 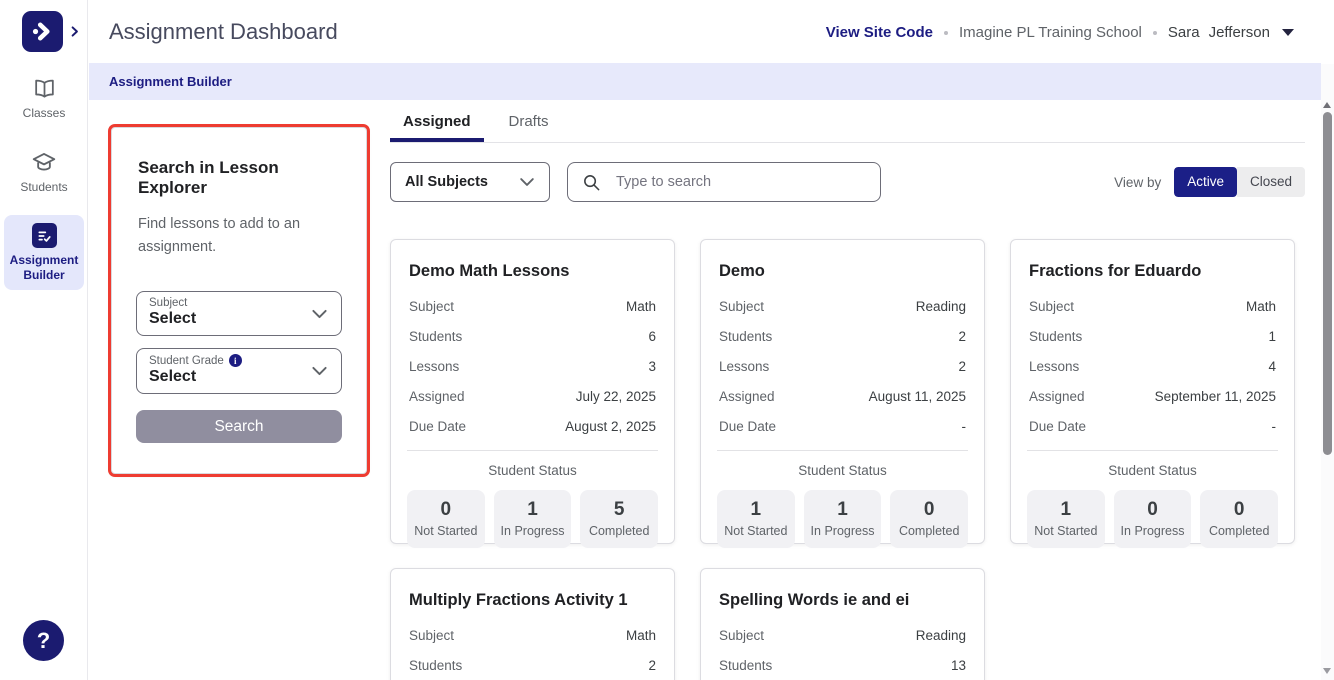 I want to click on tab-assigned: Assigned, so click(x=437, y=121).